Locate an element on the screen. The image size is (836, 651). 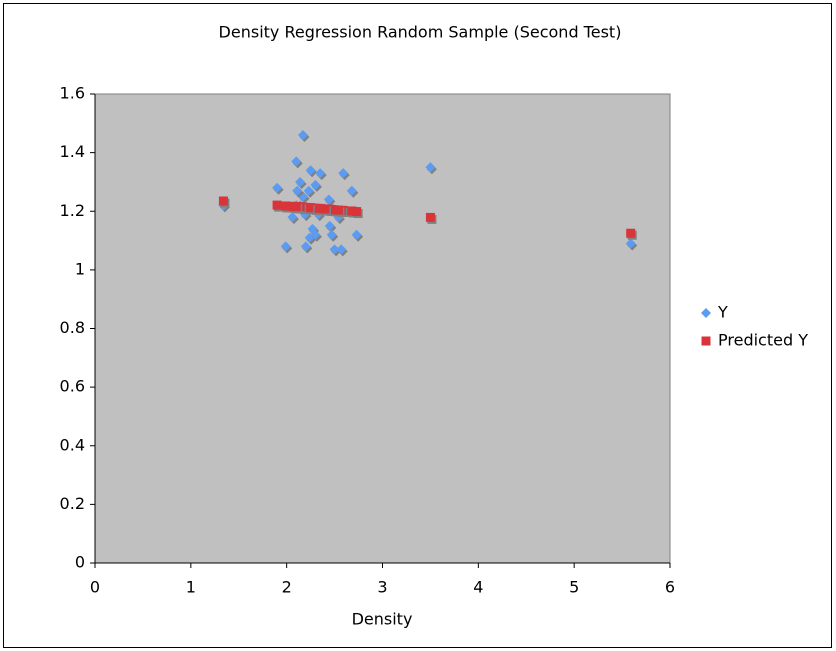
y-tick-label: 0.4 is located at coordinates (72, 444).